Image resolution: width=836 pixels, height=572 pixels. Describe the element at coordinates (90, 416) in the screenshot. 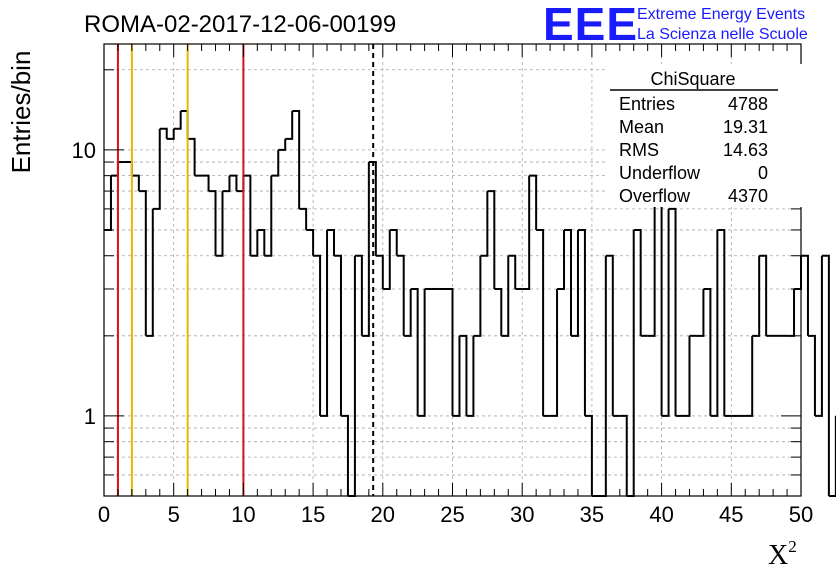

I see `y-tick-label: 1` at that location.